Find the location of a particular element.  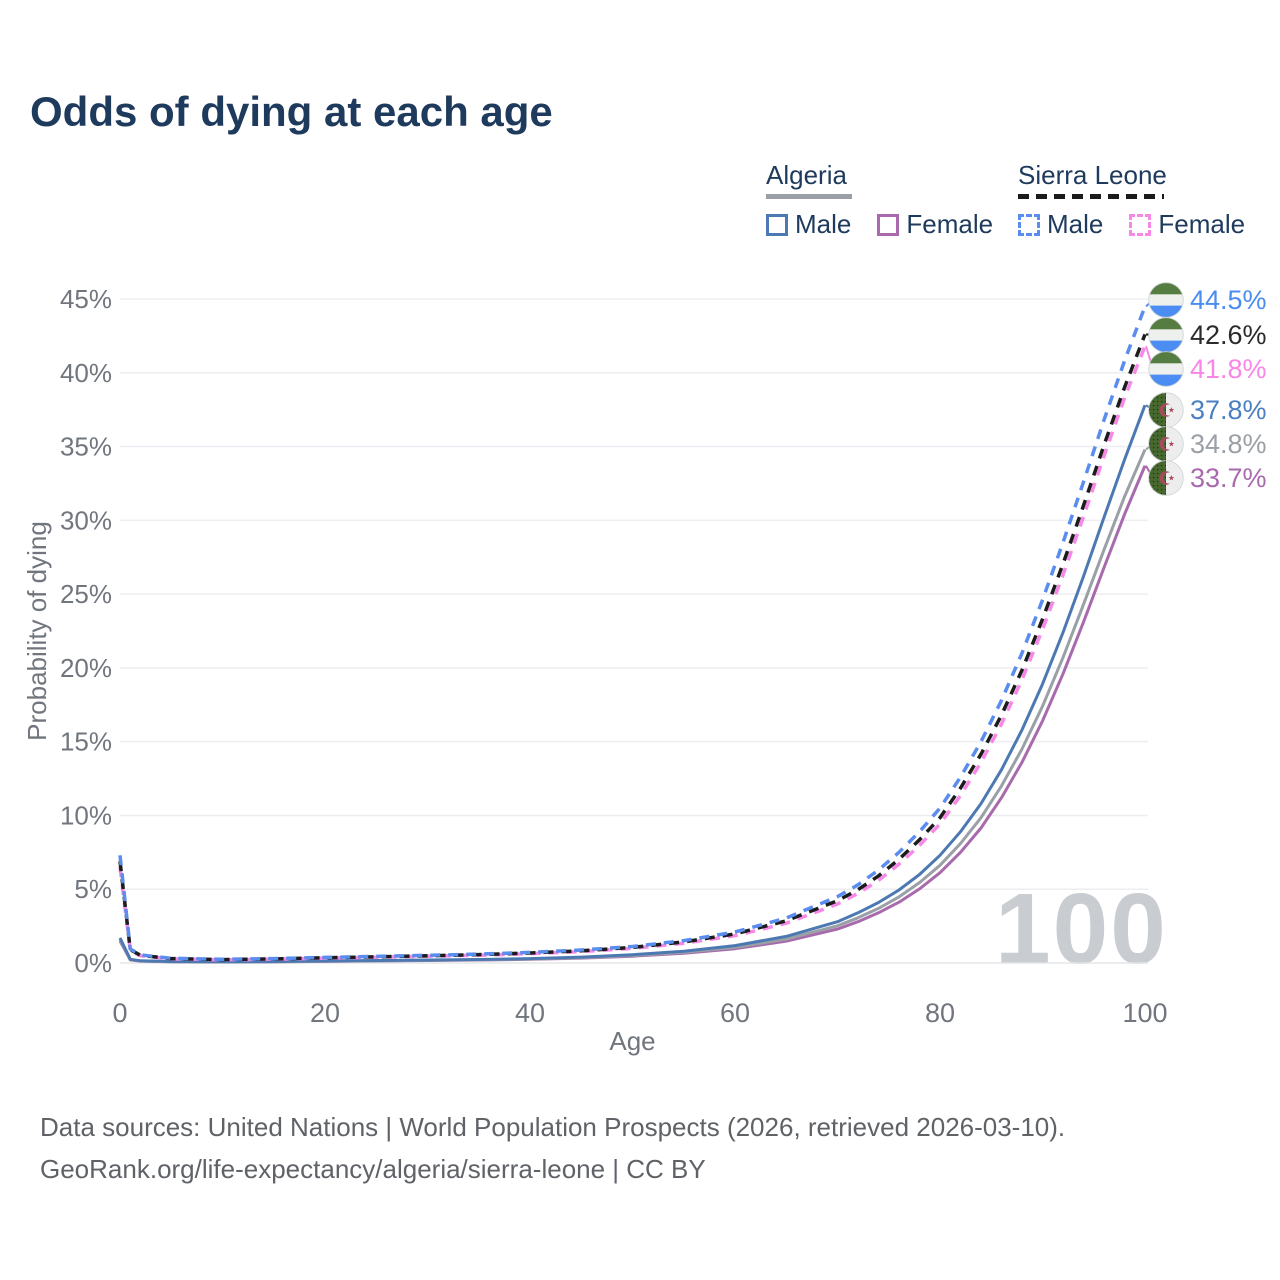

legend-item-sierra-leone-female: Female is located at coordinates (1187, 224).